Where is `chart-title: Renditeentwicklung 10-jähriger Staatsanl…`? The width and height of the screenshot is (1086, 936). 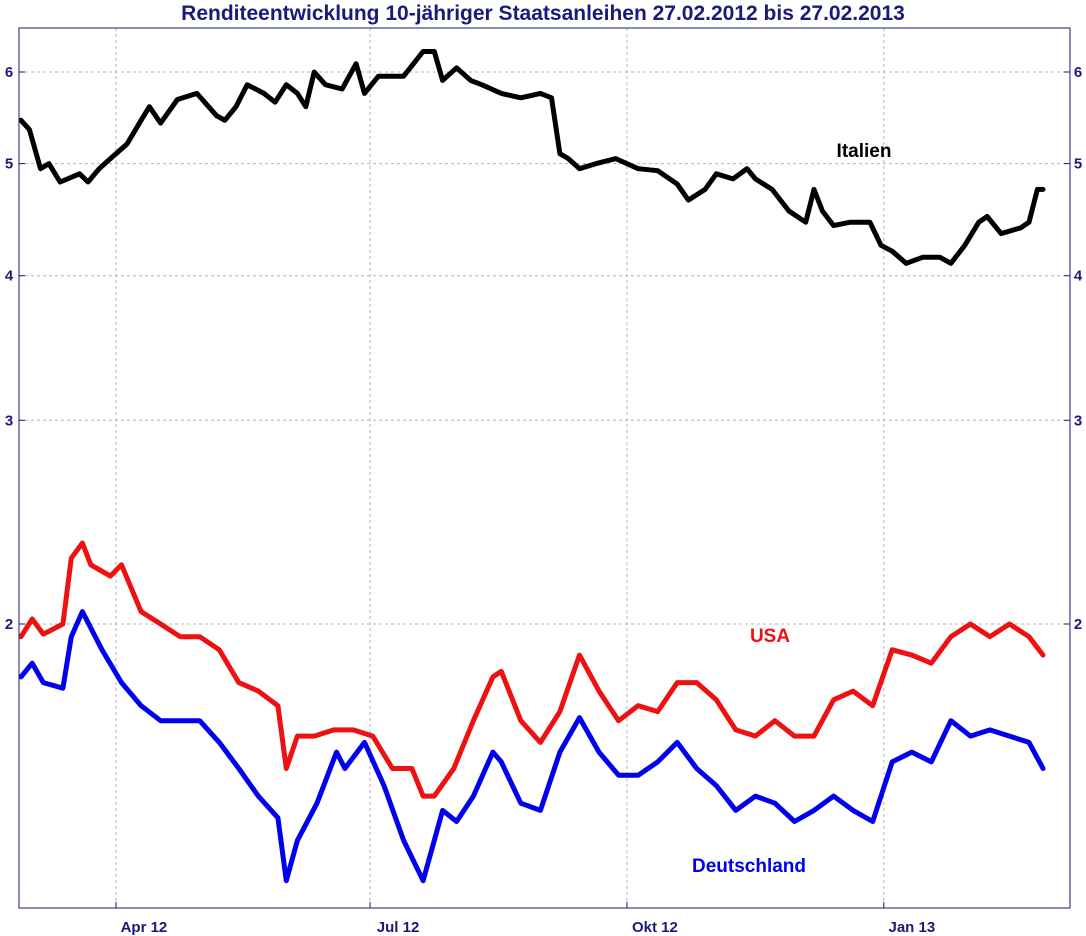
chart-title: Renditeentwicklung 10-jähriger Staatsanl… is located at coordinates (543, 13).